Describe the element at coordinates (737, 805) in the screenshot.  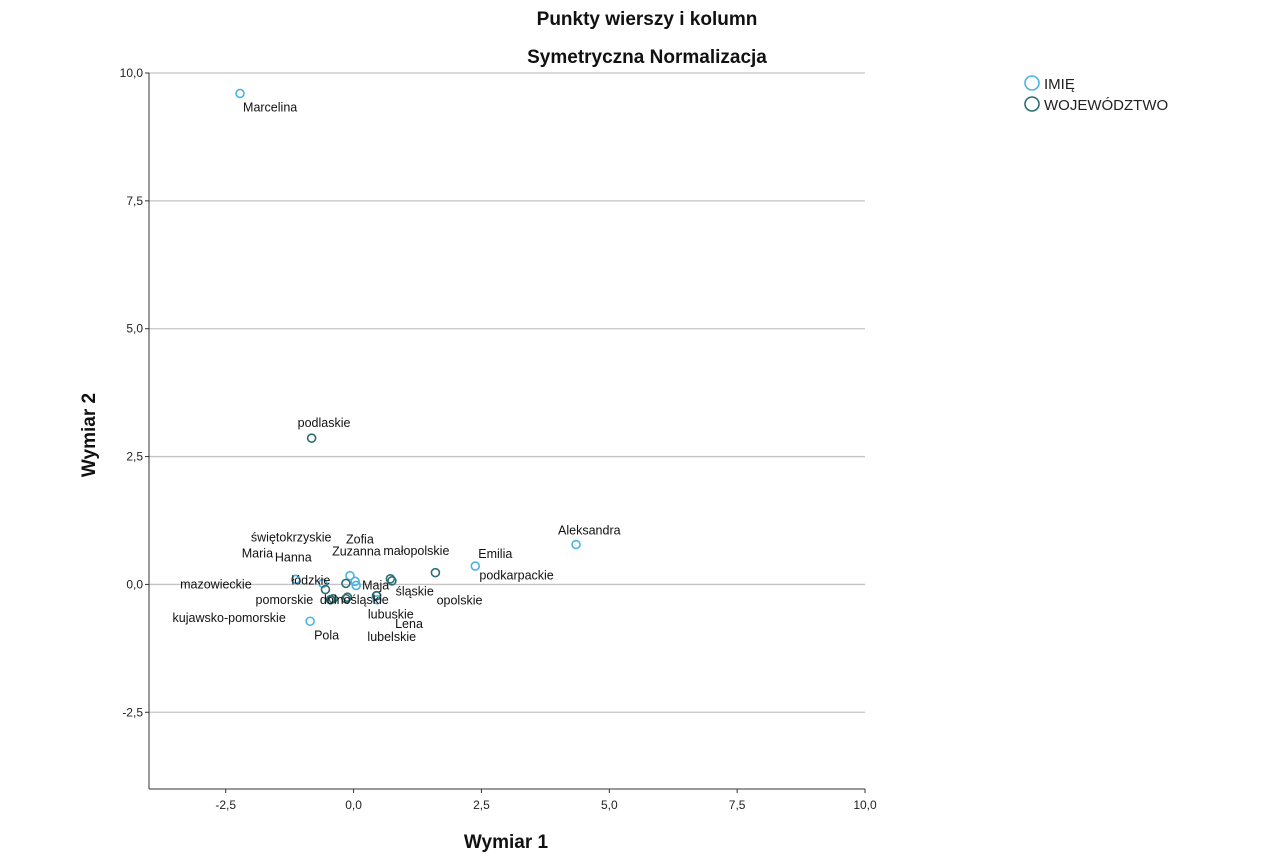
I see `x-tick-label-4: 7,5` at that location.